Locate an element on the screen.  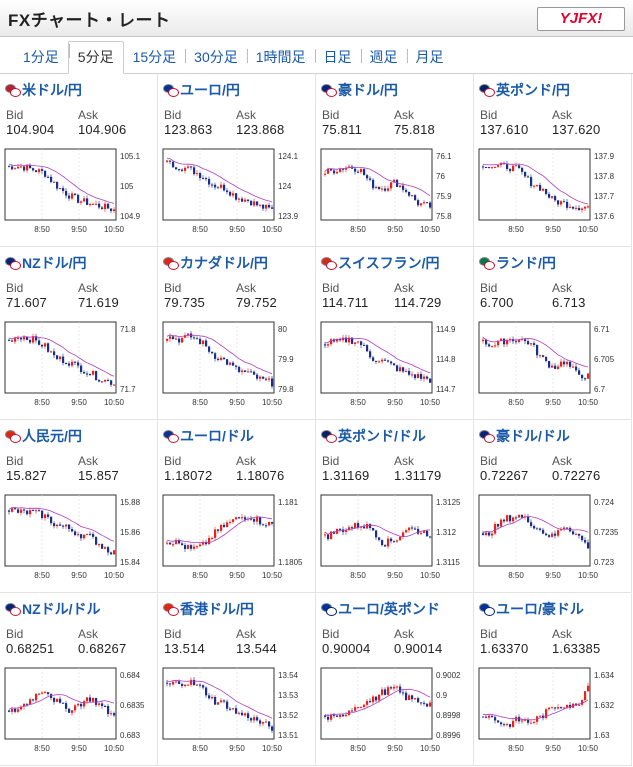
y-tick-label: 137.9 is located at coordinates (604, 156).